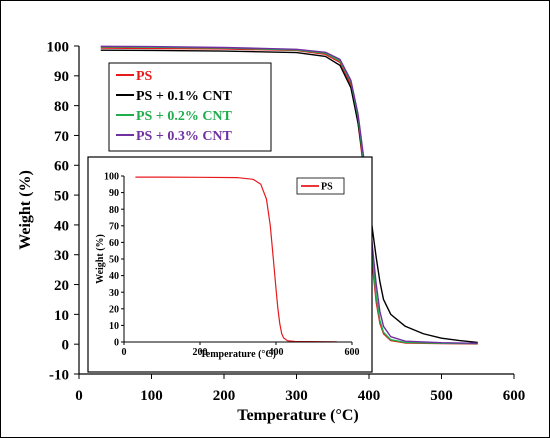  I want to click on inset-x-tick-label: 0, so click(124, 352).